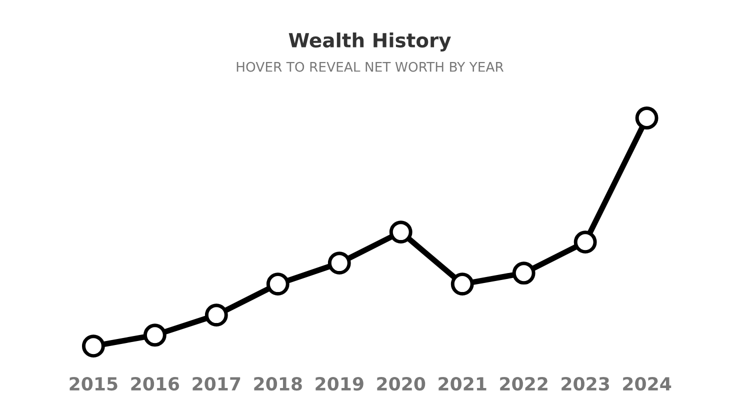 The height and width of the screenshot is (420, 750). What do you see at coordinates (155, 383) in the screenshot?
I see `x-tick-label: 2016` at bounding box center [155, 383].